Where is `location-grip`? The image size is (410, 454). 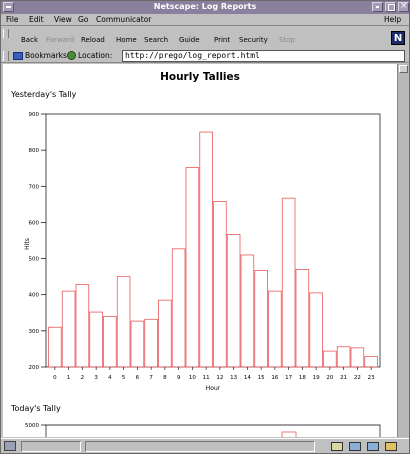 location-grip is located at coordinates (6, 56).